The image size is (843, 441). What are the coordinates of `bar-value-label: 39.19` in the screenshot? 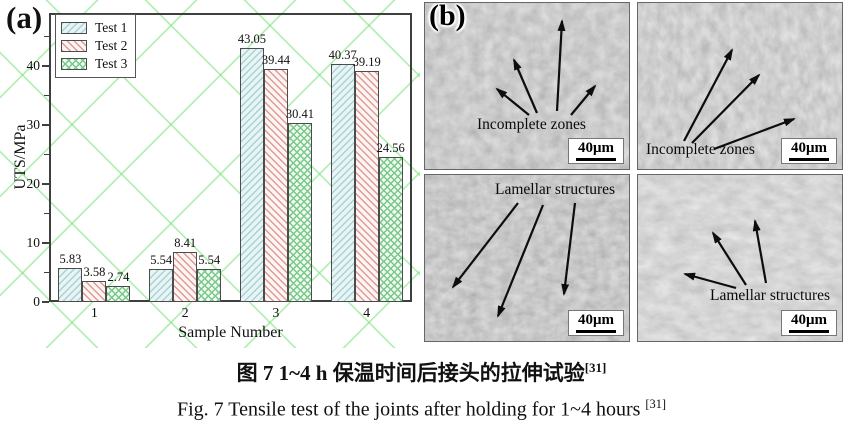 It's located at (366, 61).